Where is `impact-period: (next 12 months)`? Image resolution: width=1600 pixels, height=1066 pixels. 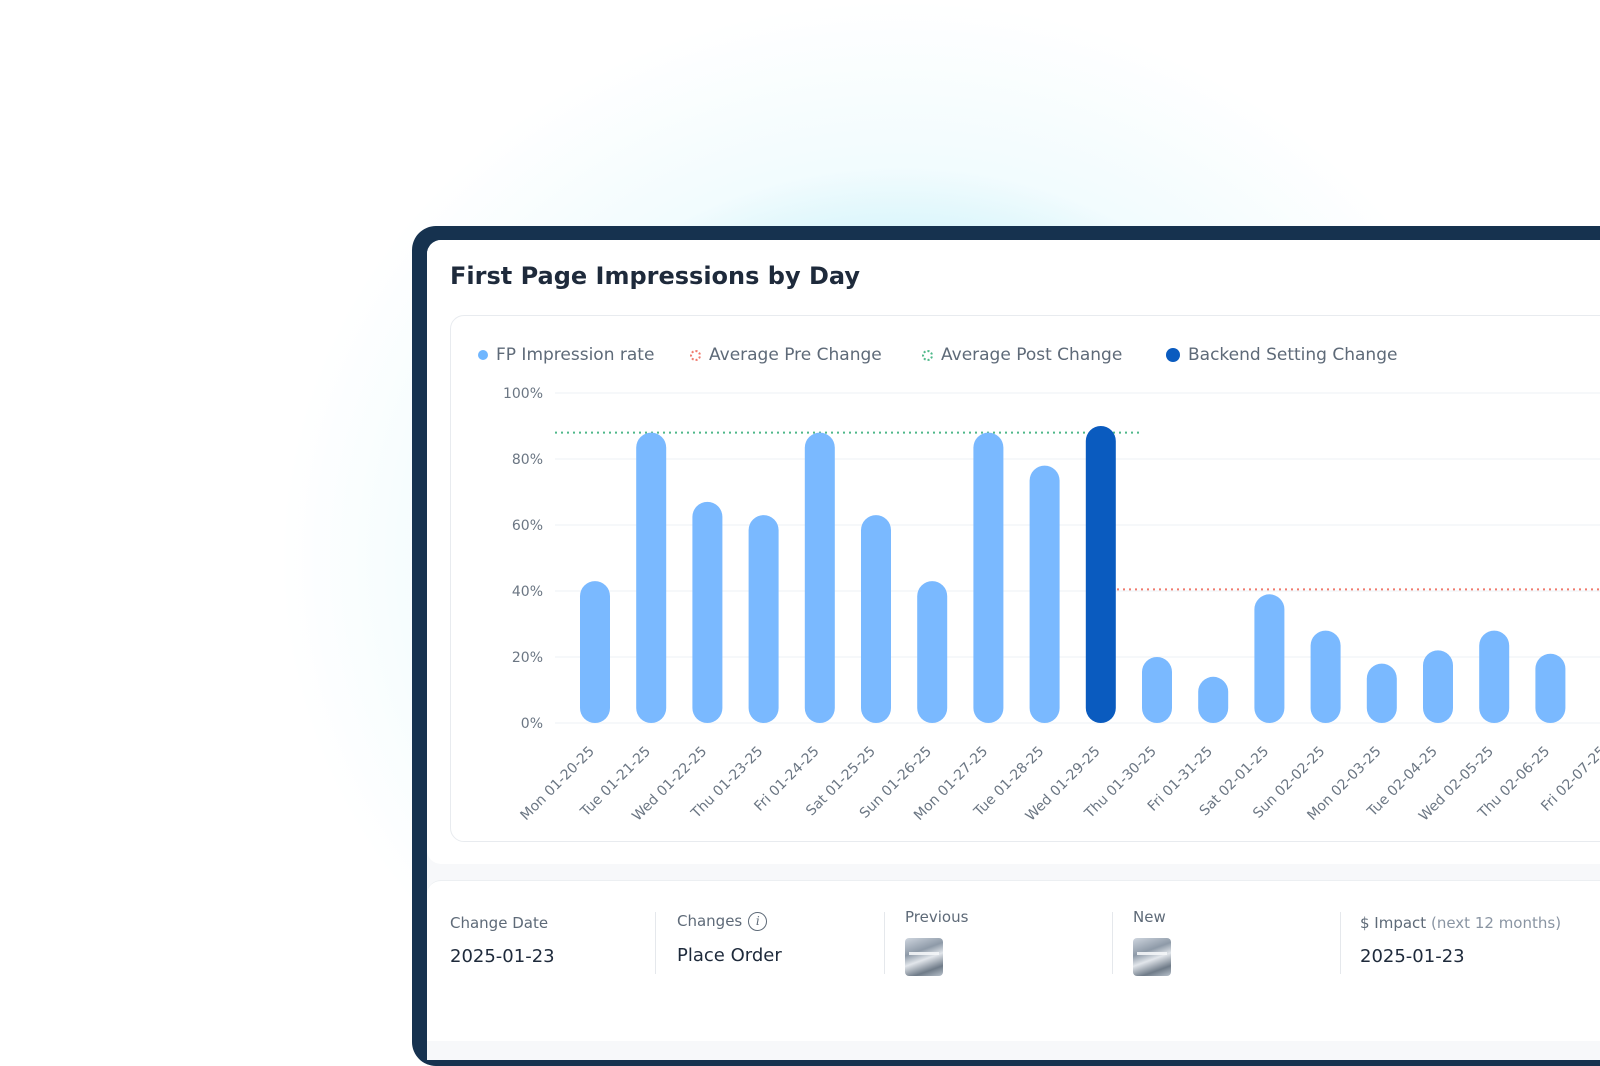
impact-period: (next 12 months) is located at coordinates (1496, 923).